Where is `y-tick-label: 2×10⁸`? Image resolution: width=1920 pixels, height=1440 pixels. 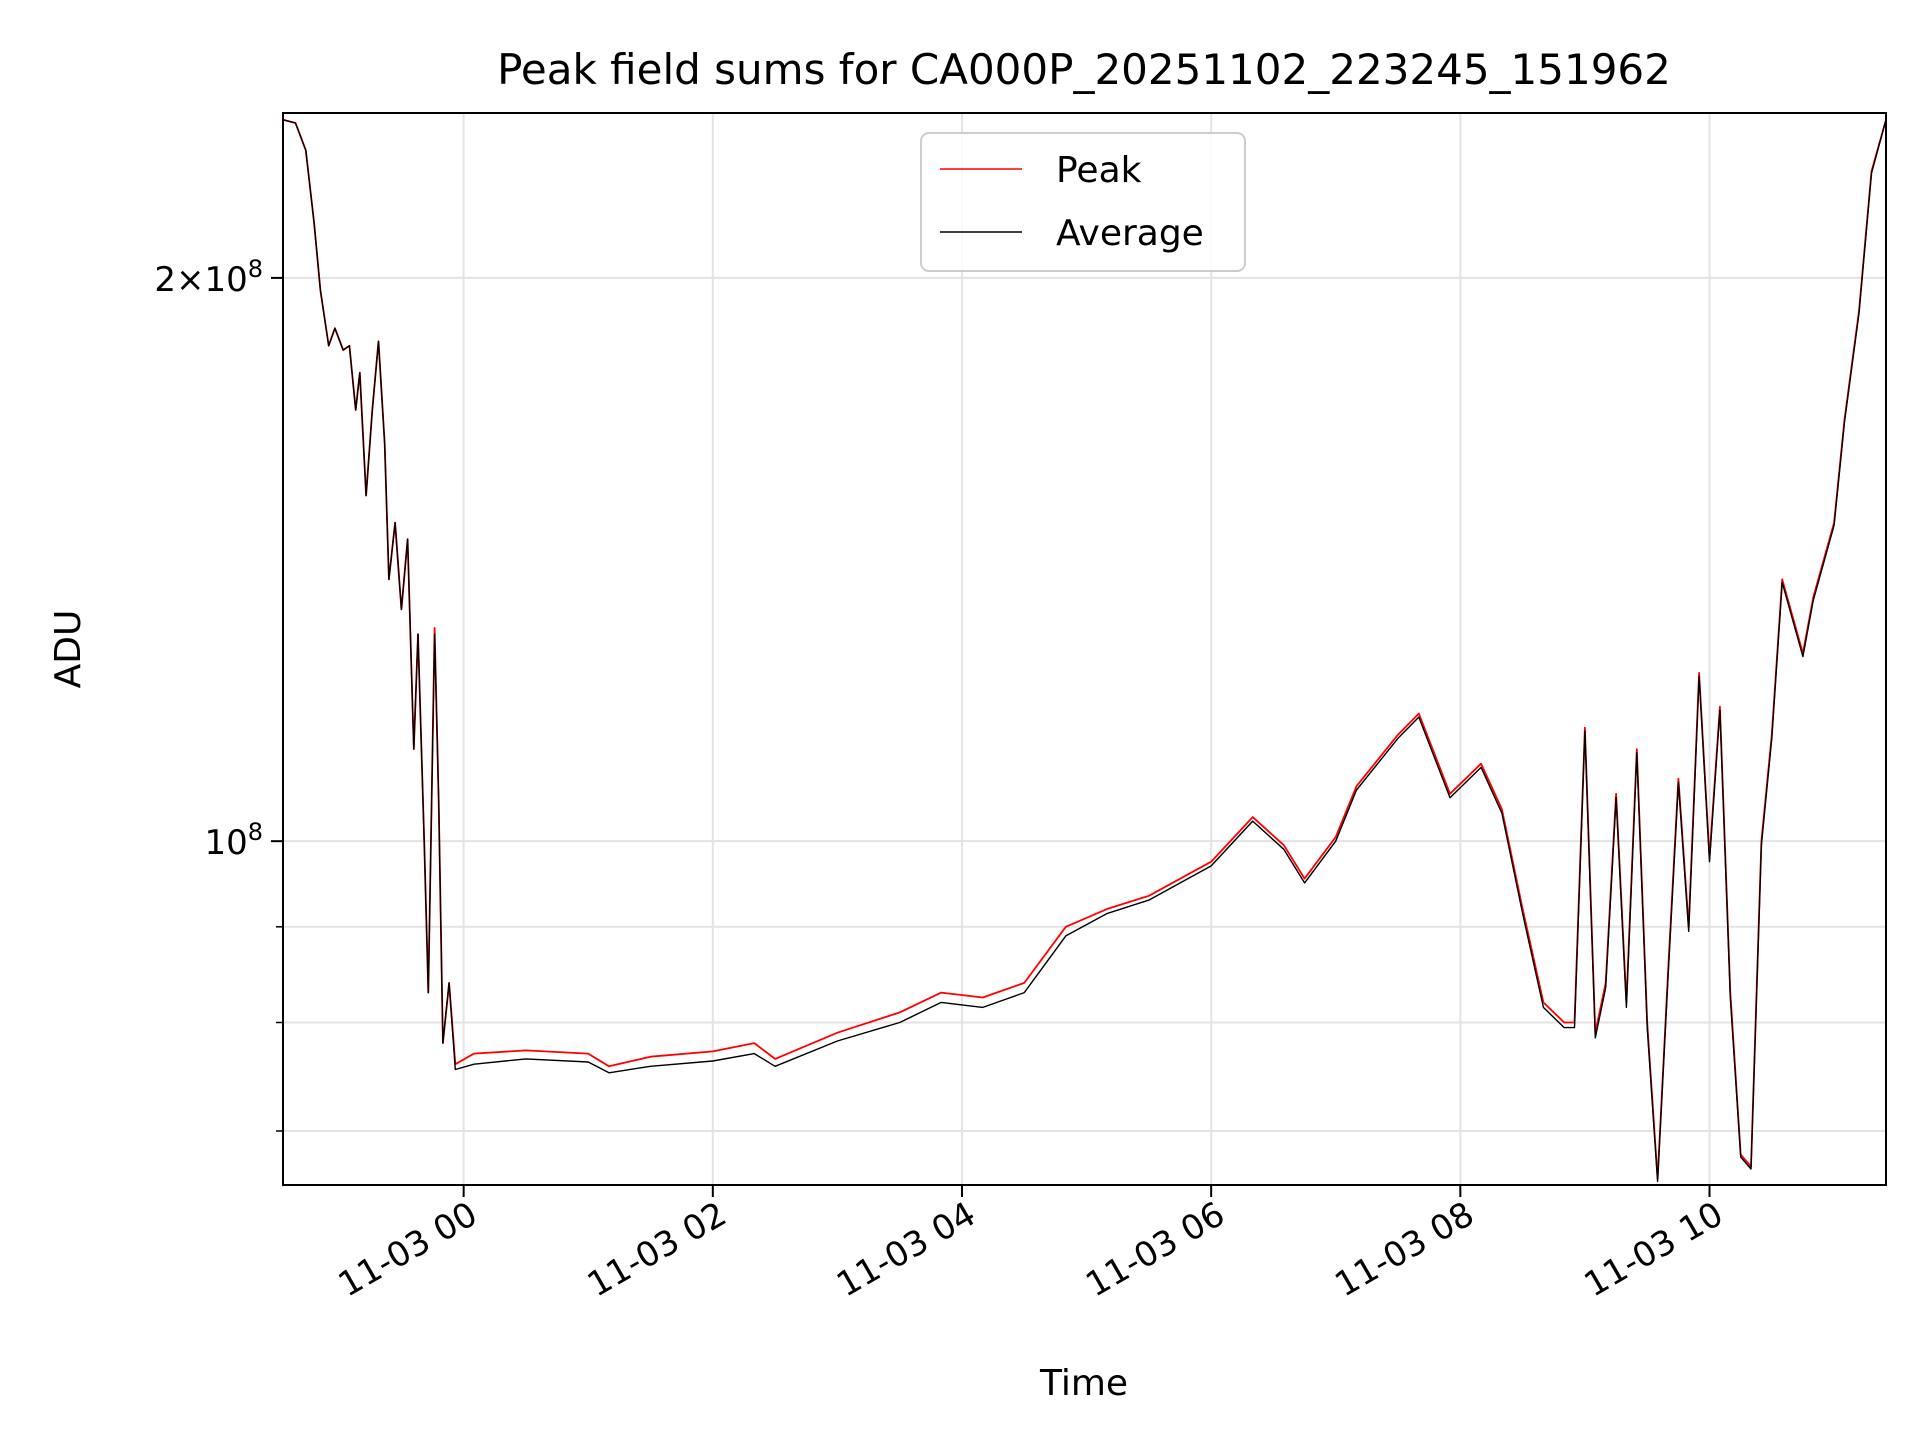 y-tick-label: 2×10⁸ is located at coordinates (208, 277).